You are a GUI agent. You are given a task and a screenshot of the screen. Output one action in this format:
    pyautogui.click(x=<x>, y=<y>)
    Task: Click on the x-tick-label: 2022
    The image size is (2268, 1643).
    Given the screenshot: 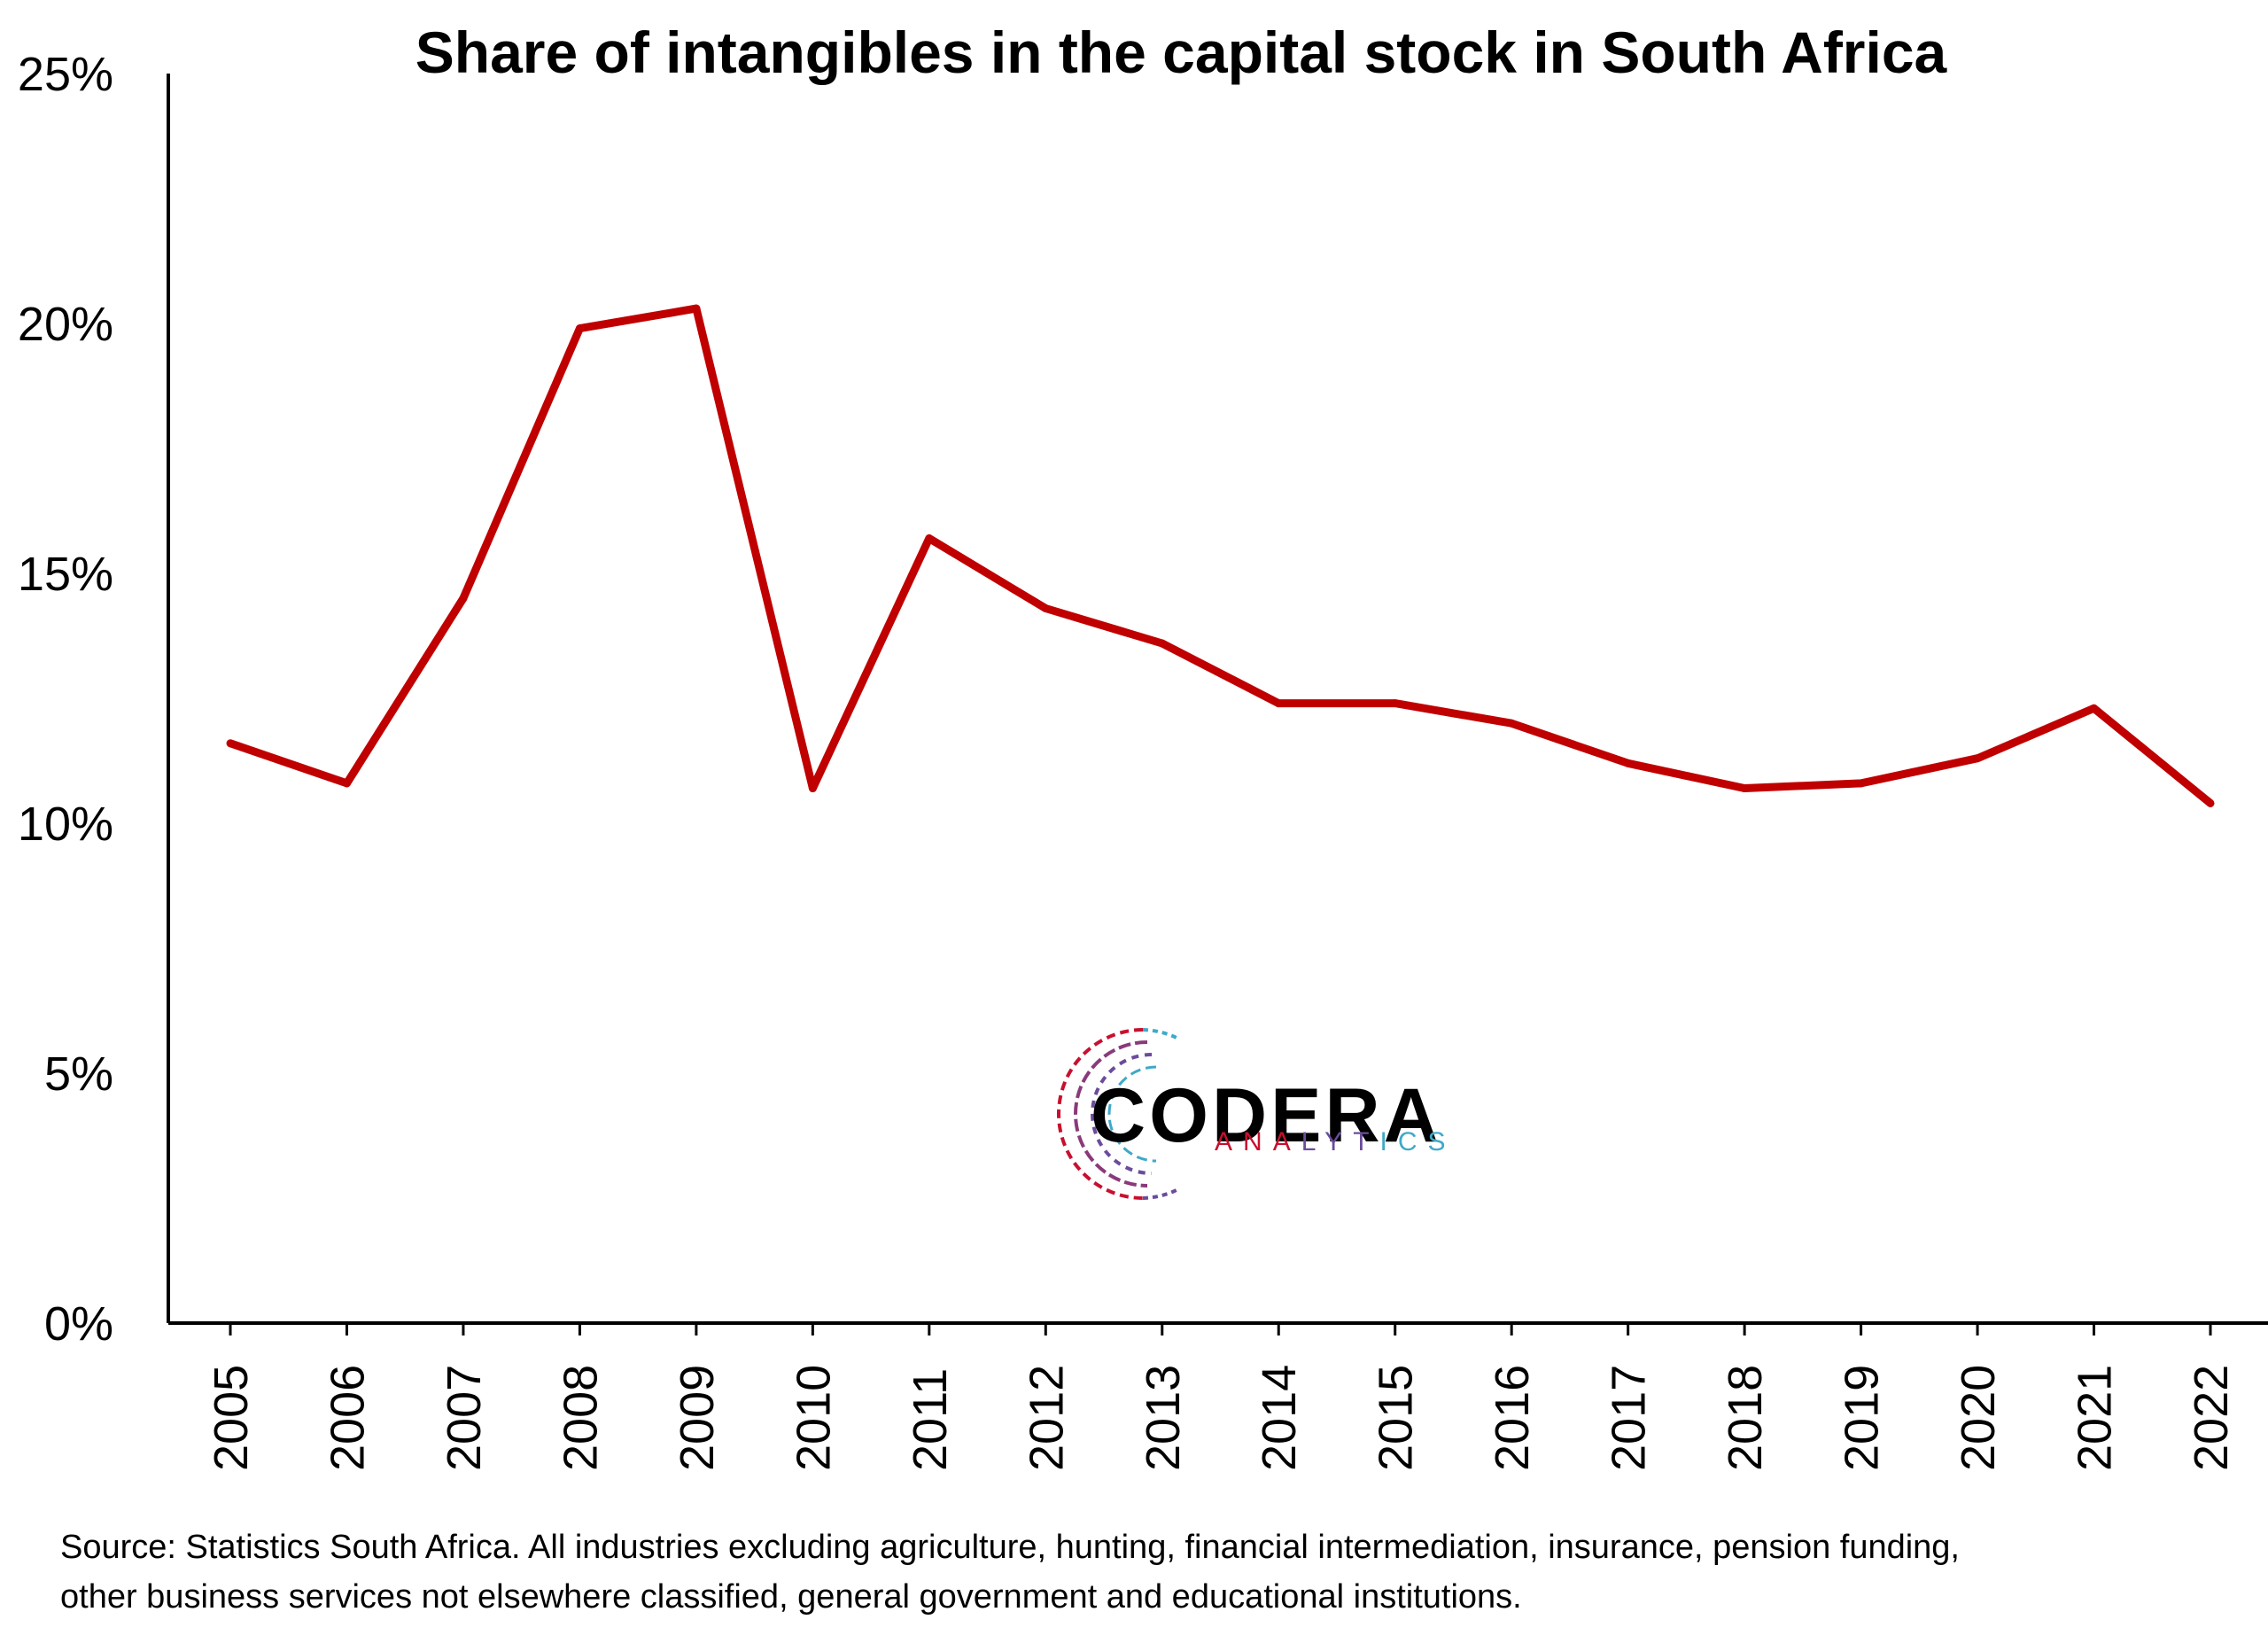 What is the action you would take?
    pyautogui.click(x=2211, y=1418)
    